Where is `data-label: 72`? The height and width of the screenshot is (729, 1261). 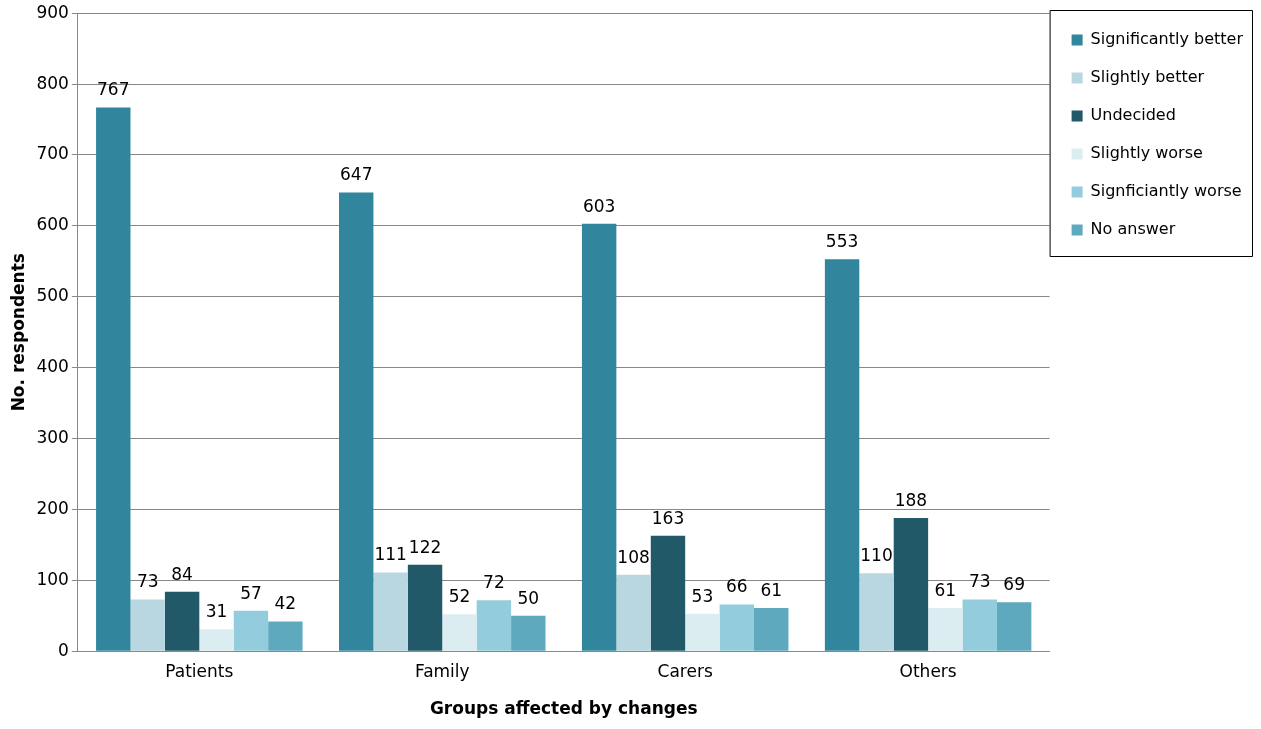
data-label: 72 is located at coordinates (494, 582).